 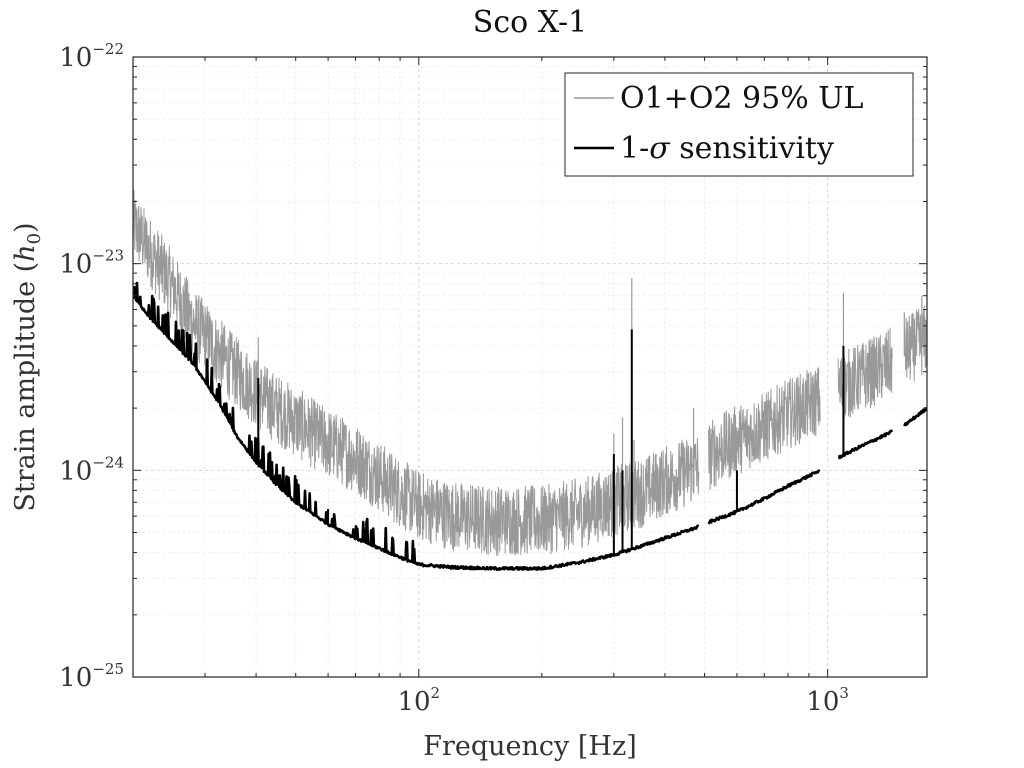 I want to click on chart-title: Sco X-1, so click(x=530, y=22).